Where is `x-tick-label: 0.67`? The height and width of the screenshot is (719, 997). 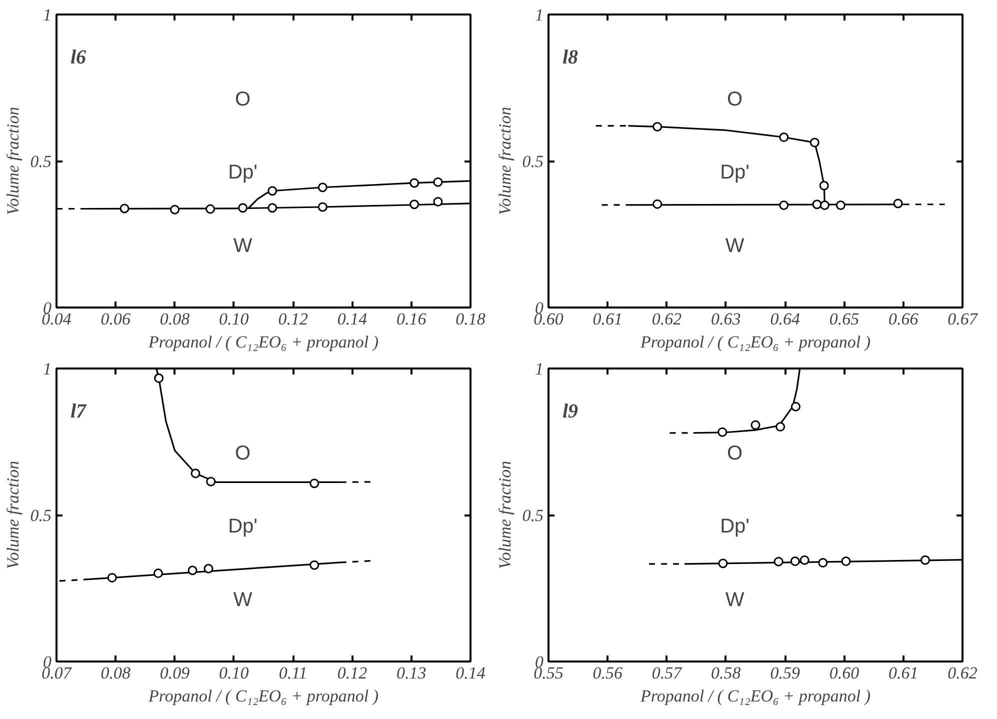 x-tick-label: 0.67 is located at coordinates (963, 319).